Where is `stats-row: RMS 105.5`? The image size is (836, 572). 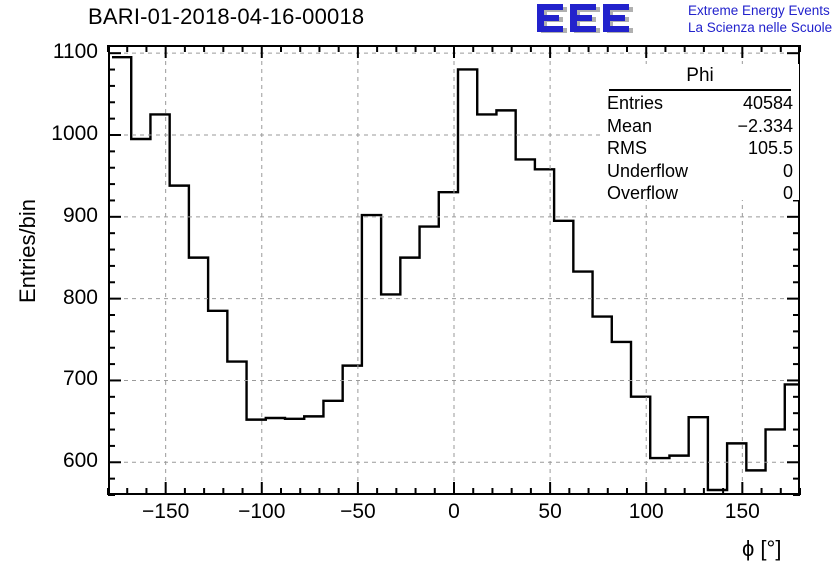 stats-row: RMS 105.5 is located at coordinates (700, 148).